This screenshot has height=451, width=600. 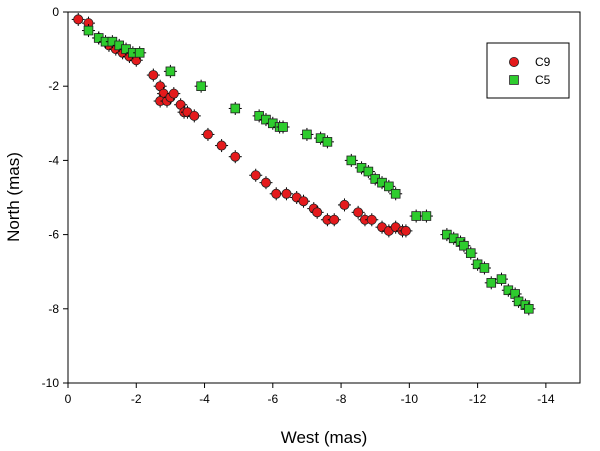 What do you see at coordinates (53, 86) in the screenshot?
I see `y-tick-label: -2` at bounding box center [53, 86].